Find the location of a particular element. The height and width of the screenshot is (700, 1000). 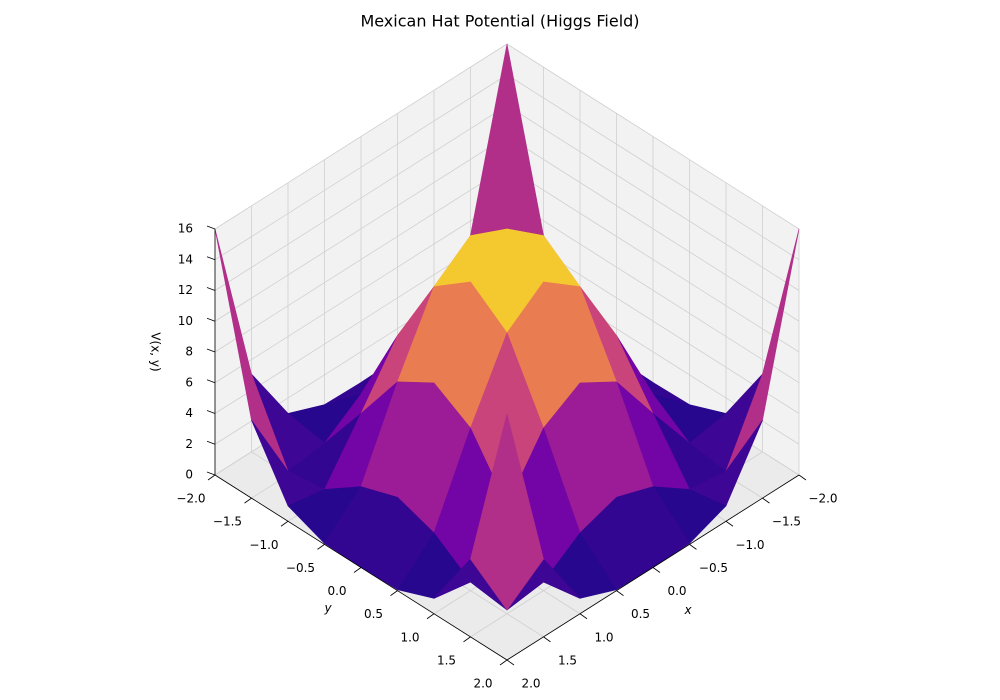

y-axis-label: y is located at coordinates (327, 608).